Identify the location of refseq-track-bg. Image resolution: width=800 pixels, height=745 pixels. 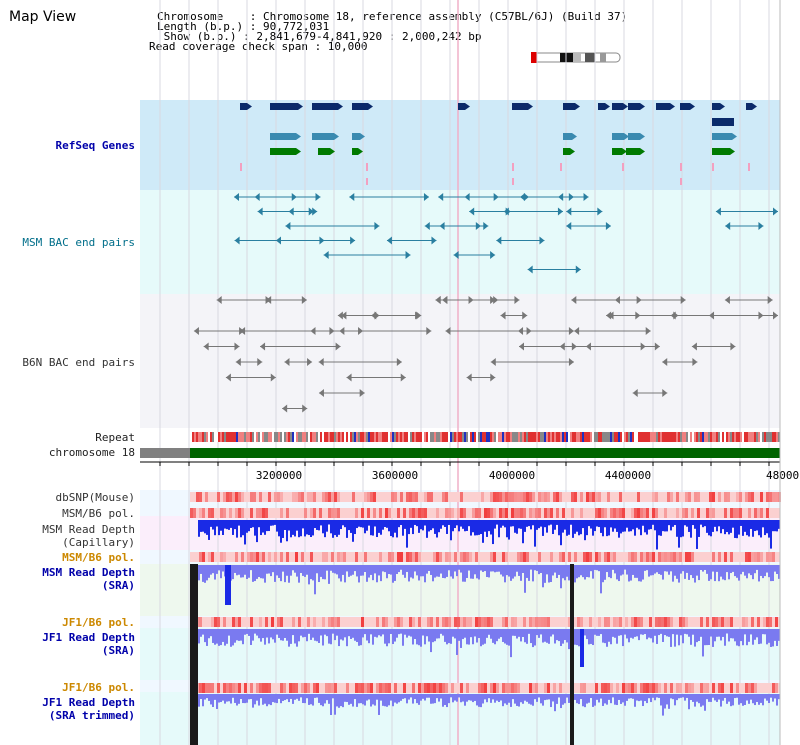
(460, 145).